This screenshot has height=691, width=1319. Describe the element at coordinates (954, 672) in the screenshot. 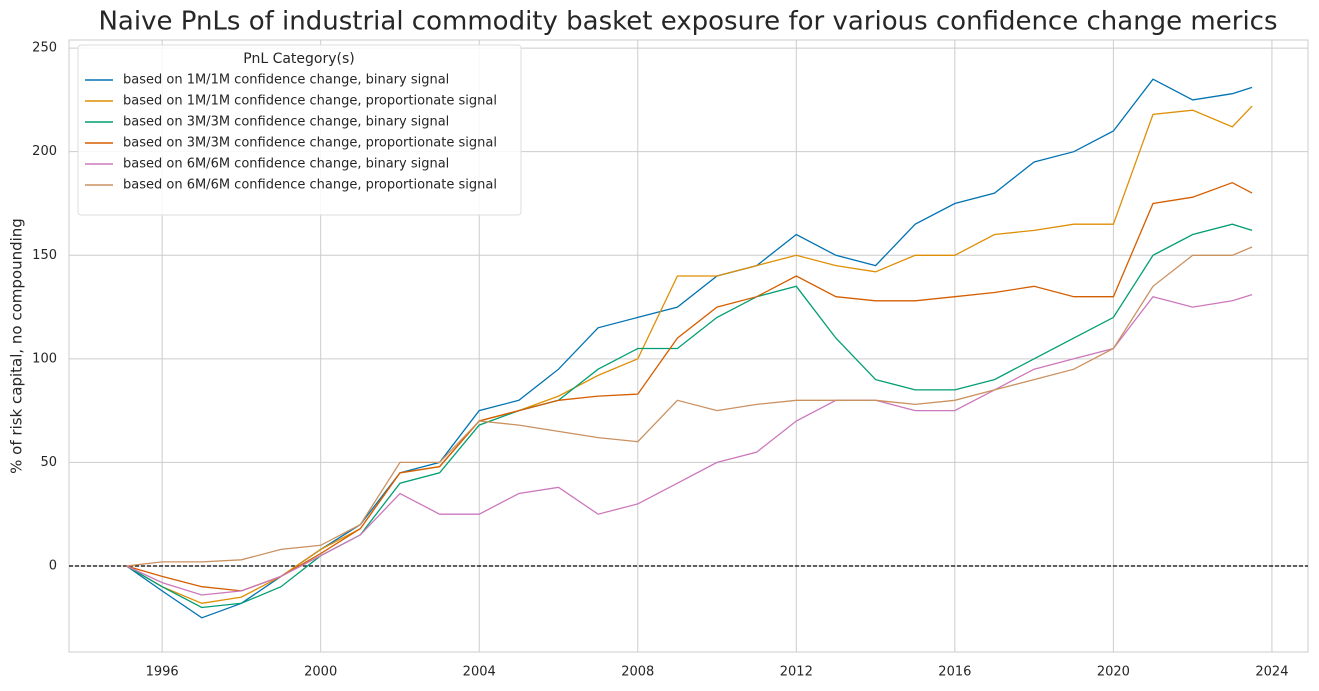

I see `x-tick-label: 2016` at that location.